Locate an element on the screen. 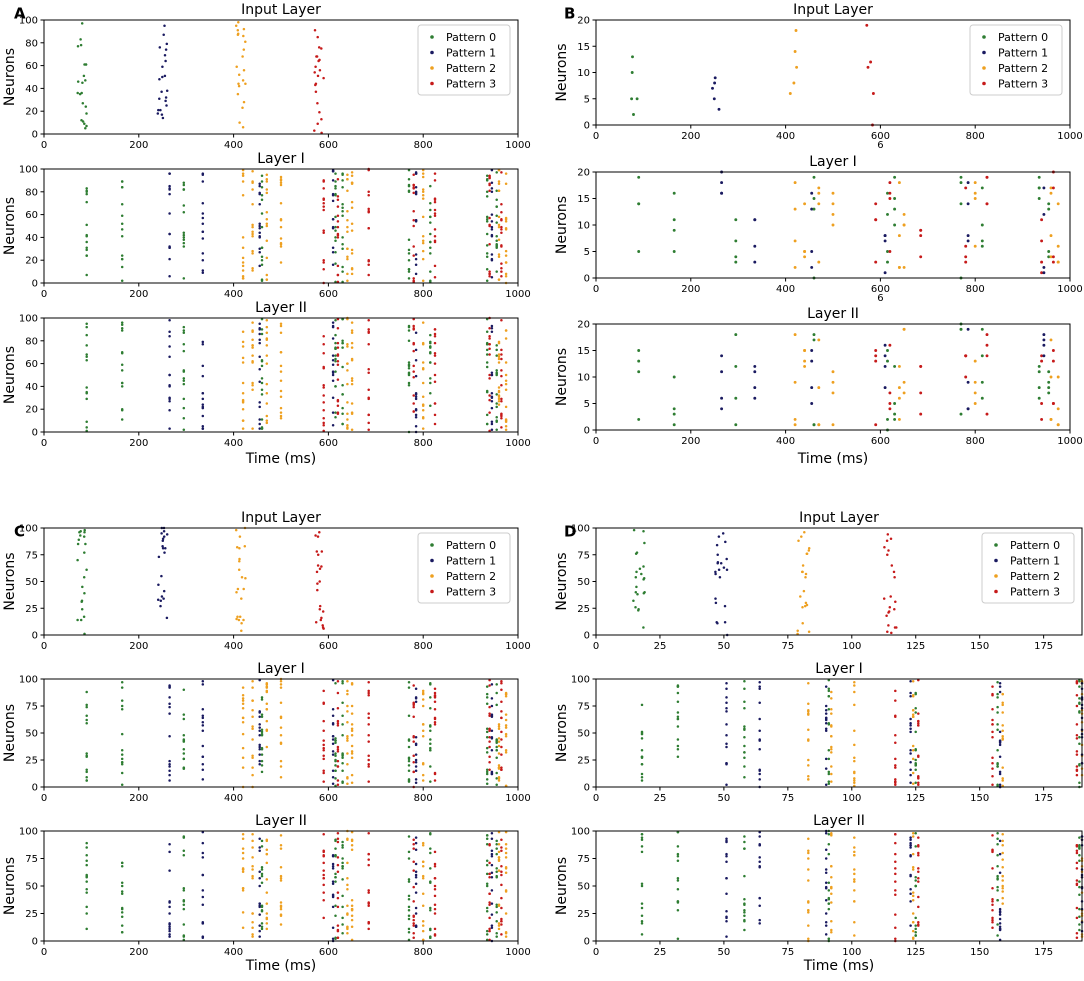 This screenshot has width=1084, height=981. x-tick-label: 600 is located at coordinates (328, 145).